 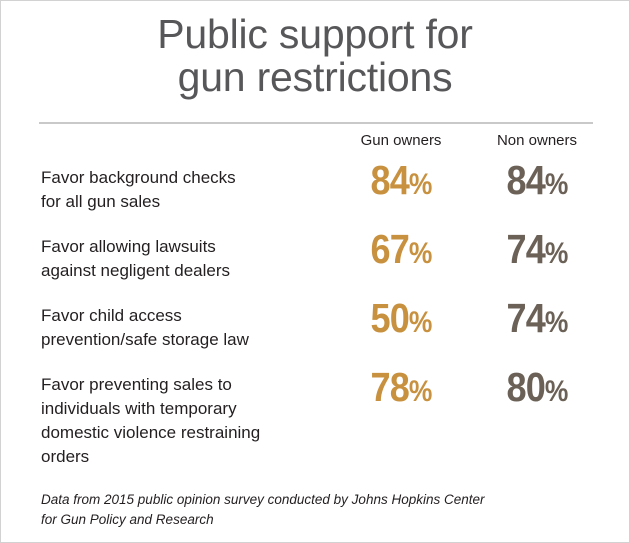 What do you see at coordinates (316, 123) in the screenshot?
I see `title-divider` at bounding box center [316, 123].